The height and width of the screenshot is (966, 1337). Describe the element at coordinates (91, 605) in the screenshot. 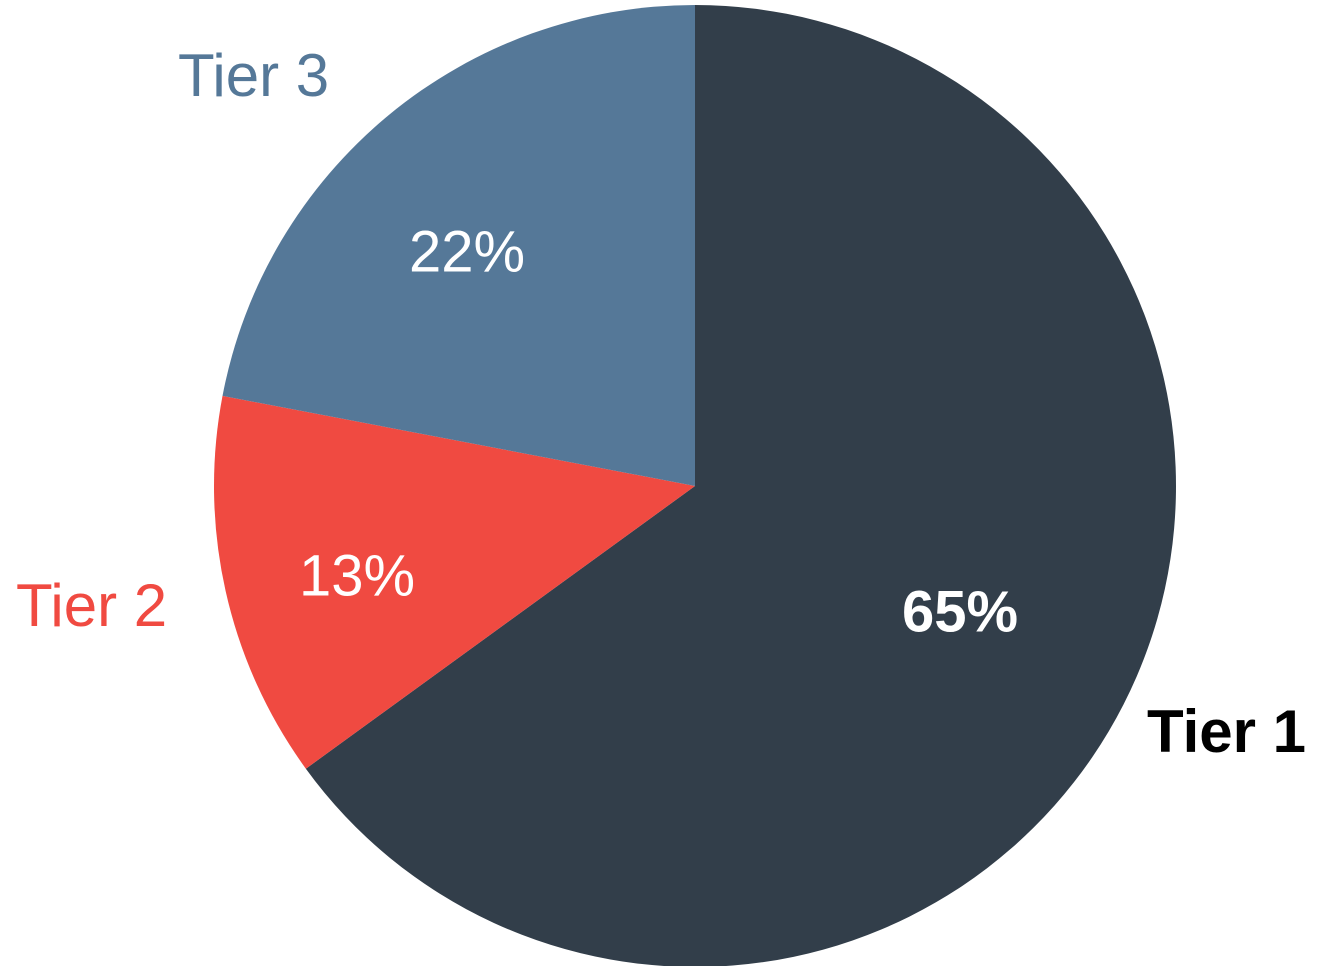

I see `category-label-tier-2: Tier 2` at that location.